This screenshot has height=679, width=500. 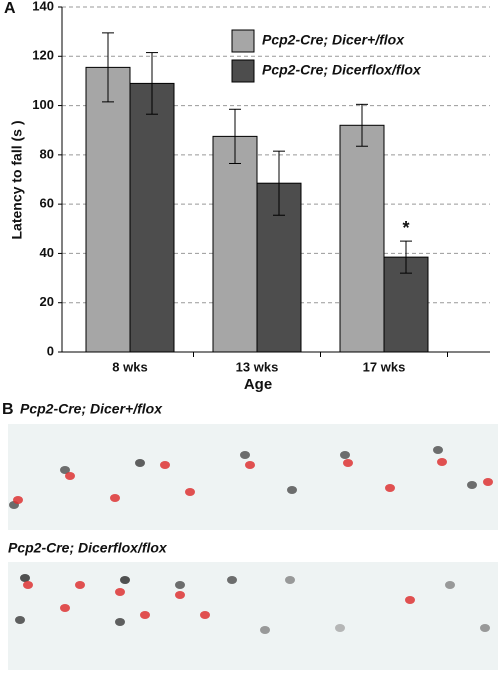 What do you see at coordinates (129, 366) in the screenshot?
I see `x-tick-label: 8 wks` at bounding box center [129, 366].